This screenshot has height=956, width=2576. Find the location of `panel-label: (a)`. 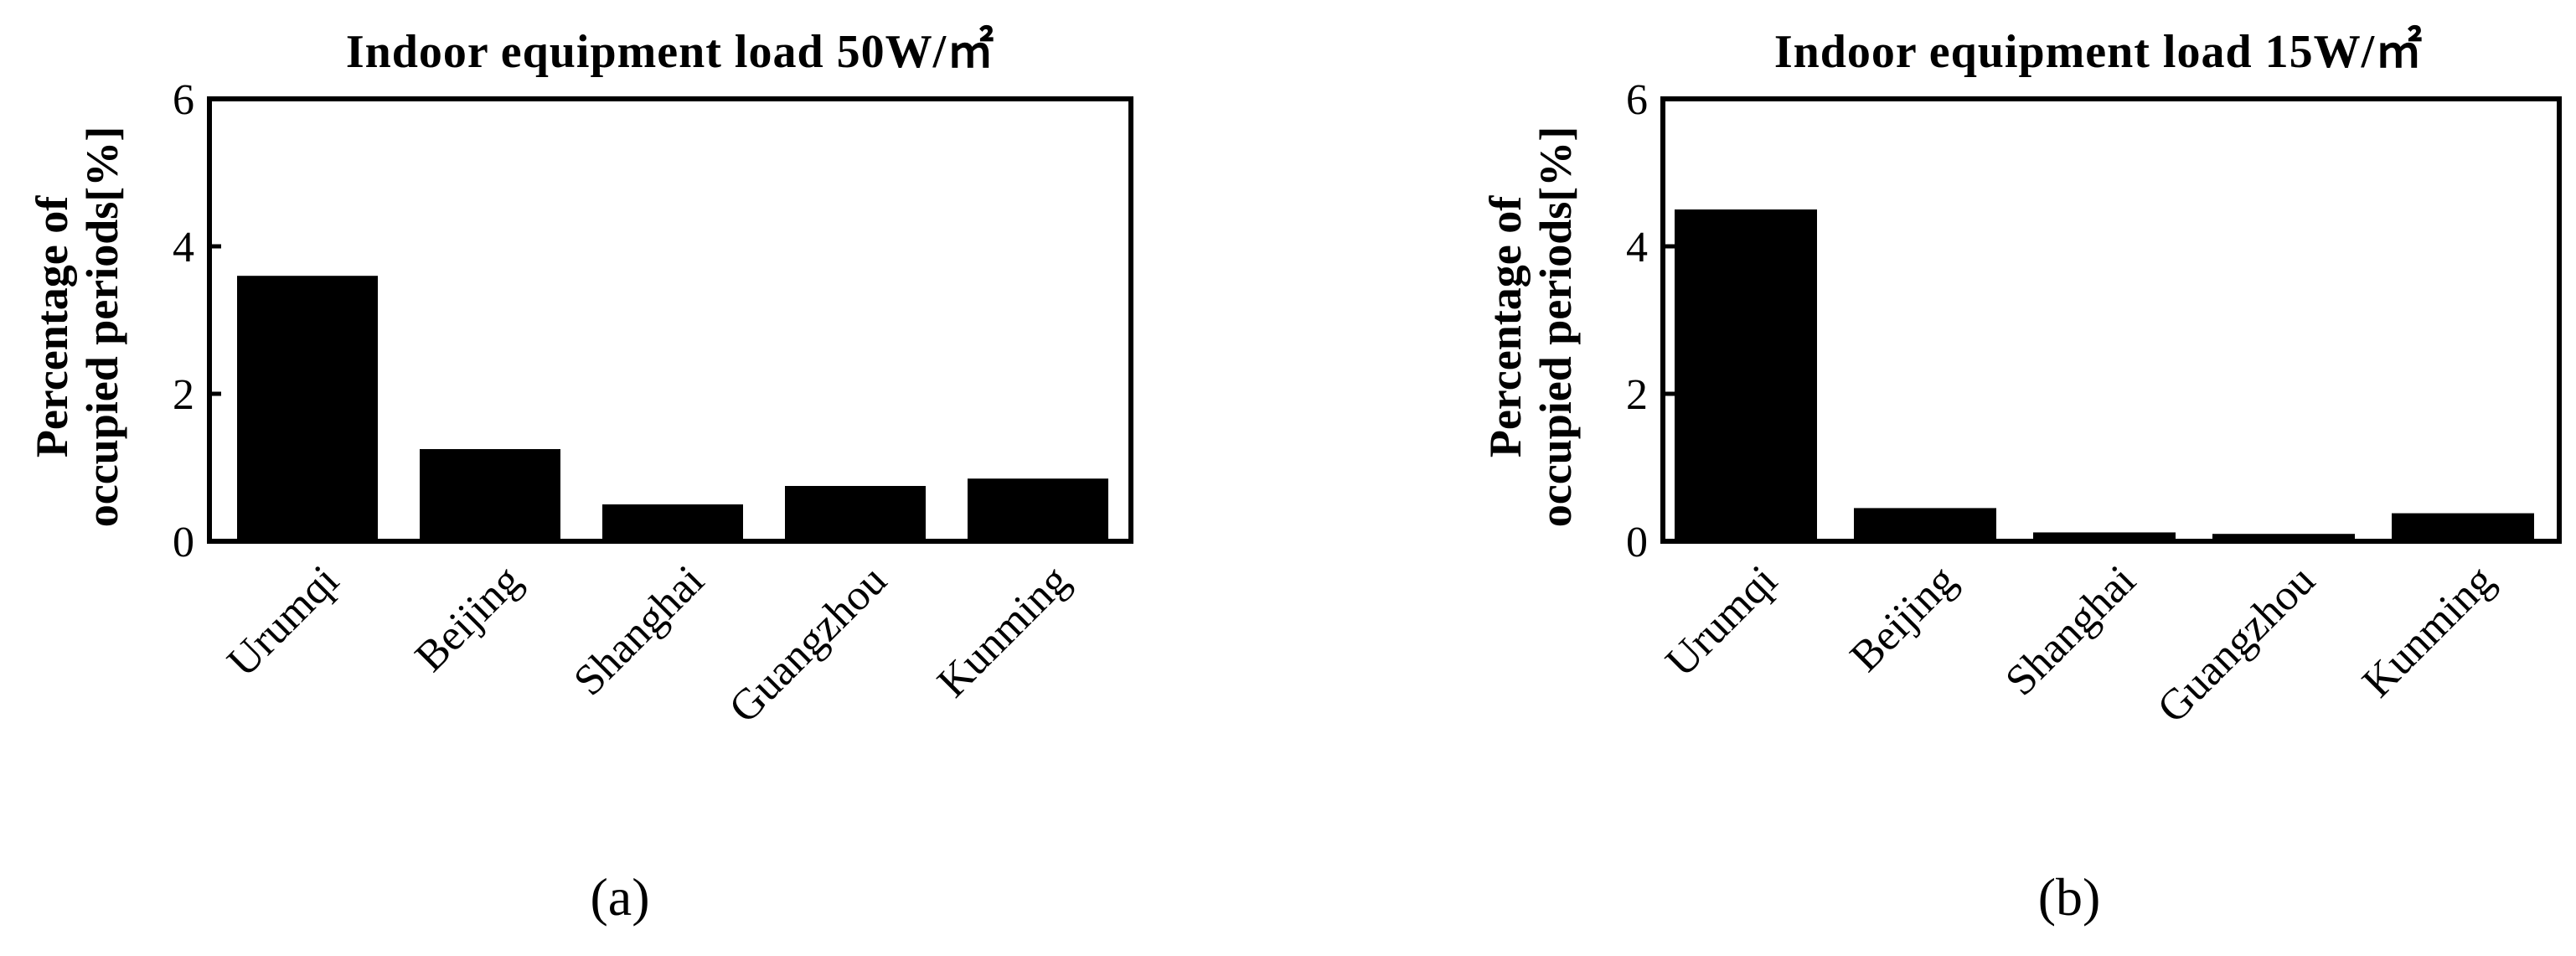

panel-label: (a) is located at coordinates (619, 897).